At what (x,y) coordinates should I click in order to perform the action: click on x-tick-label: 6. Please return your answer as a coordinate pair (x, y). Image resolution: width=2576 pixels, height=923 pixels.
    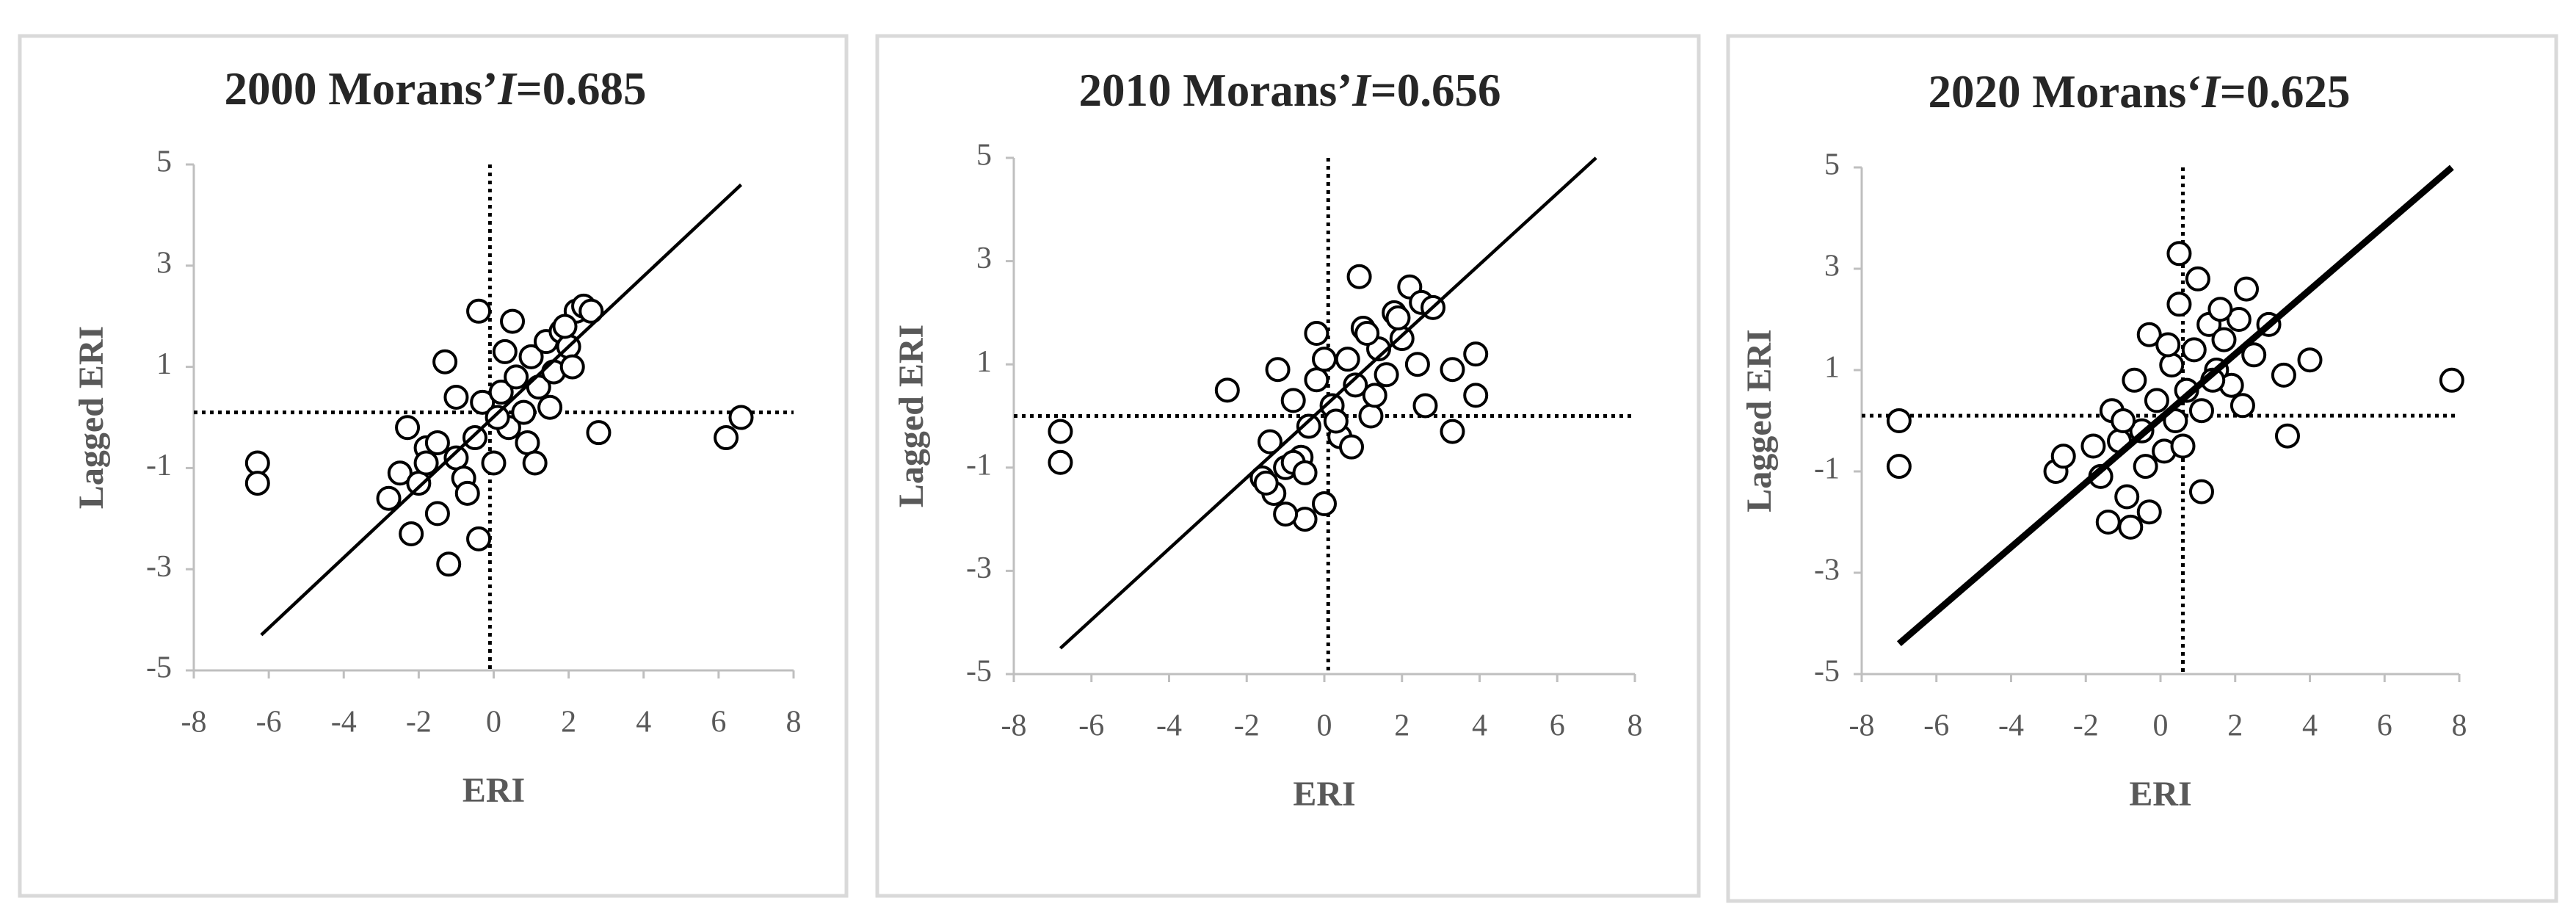
    Looking at the image, I should click on (719, 722).